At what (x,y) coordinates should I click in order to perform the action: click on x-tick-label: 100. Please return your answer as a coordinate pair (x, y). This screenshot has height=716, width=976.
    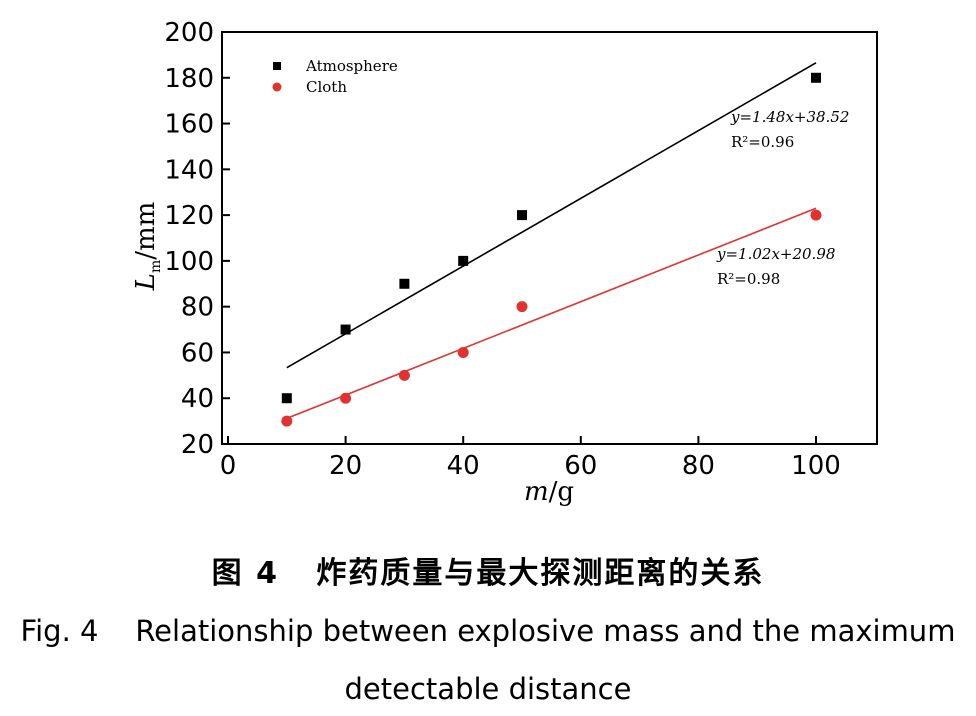
    Looking at the image, I should click on (816, 466).